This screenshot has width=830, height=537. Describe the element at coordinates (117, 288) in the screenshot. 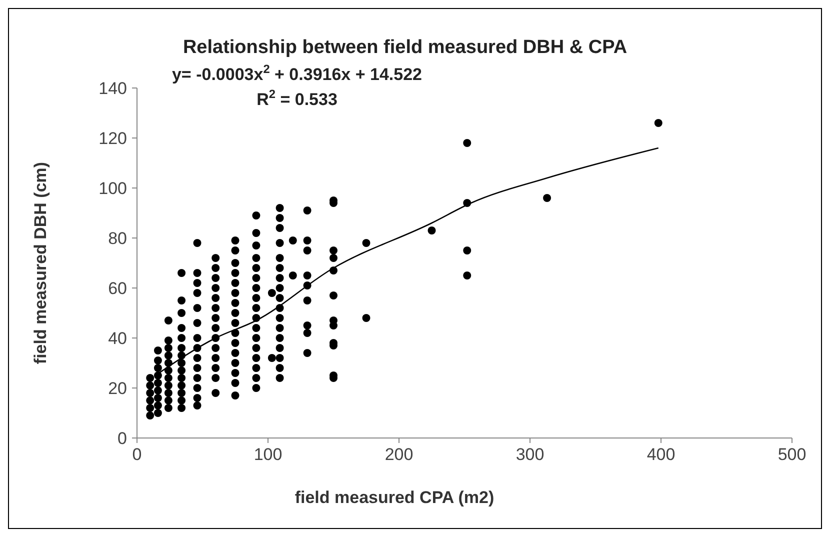

I see `y-tick-label: 60` at that location.